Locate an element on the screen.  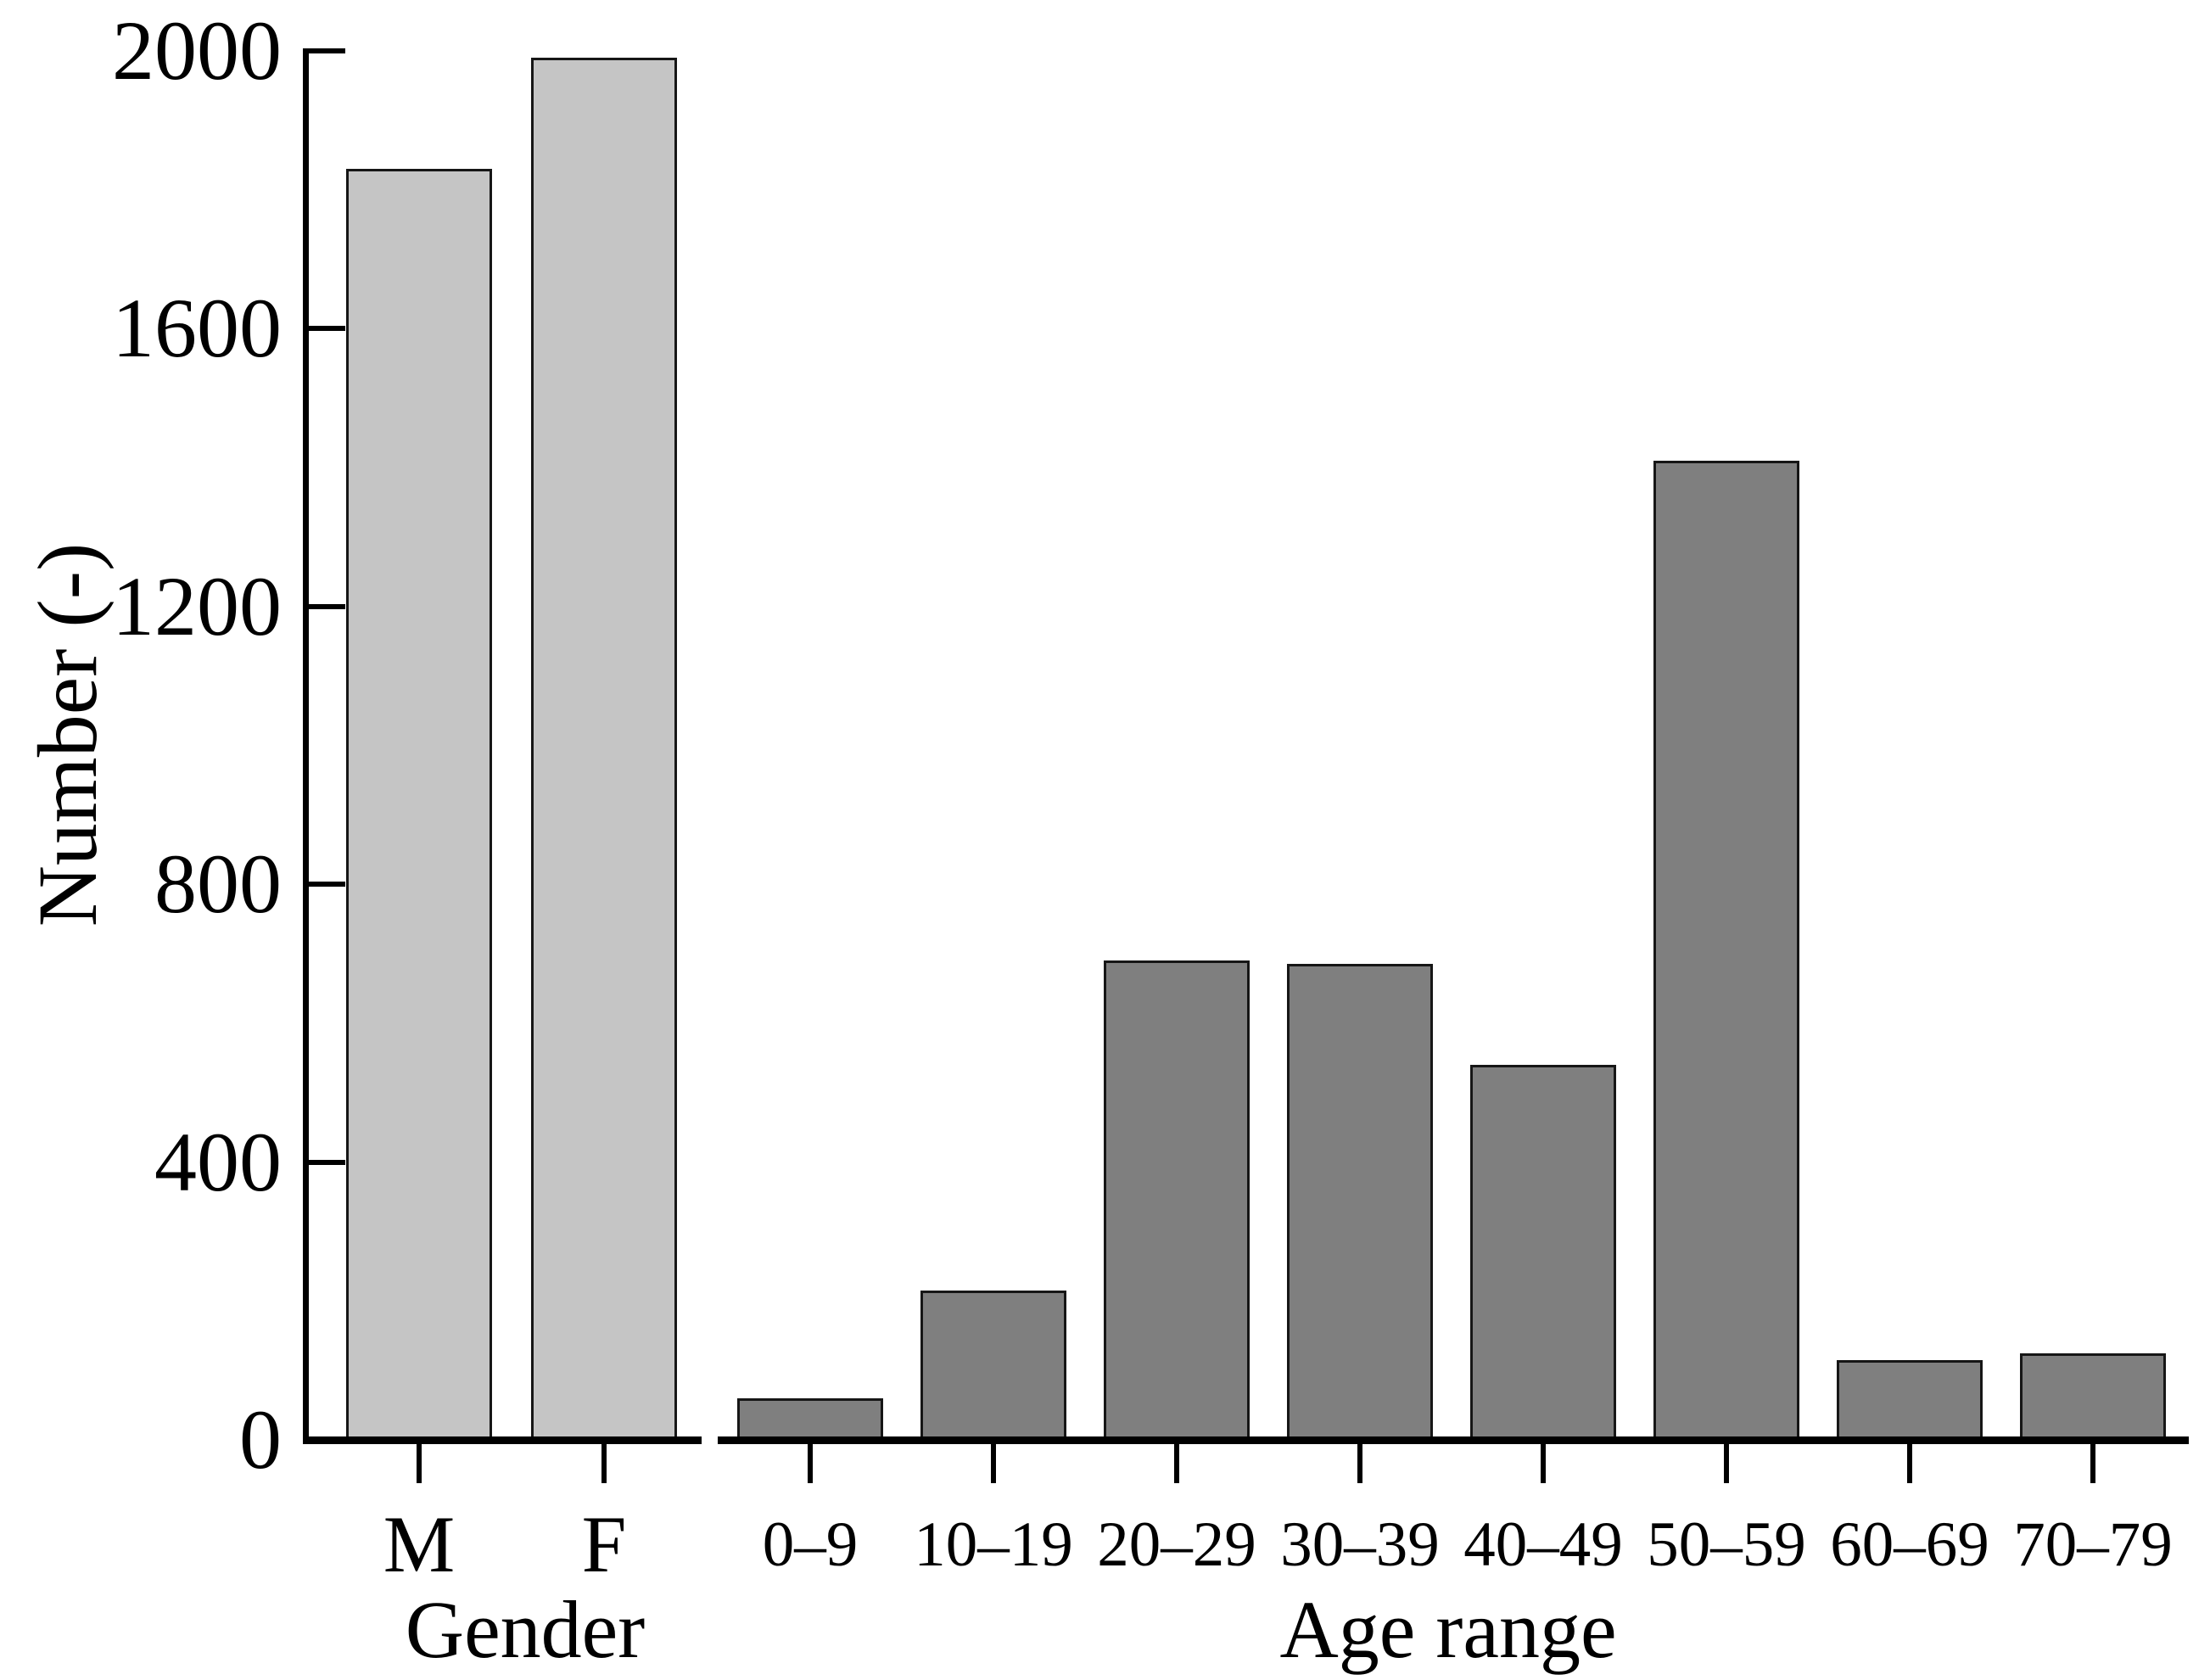
bar-m is located at coordinates (419, 807).